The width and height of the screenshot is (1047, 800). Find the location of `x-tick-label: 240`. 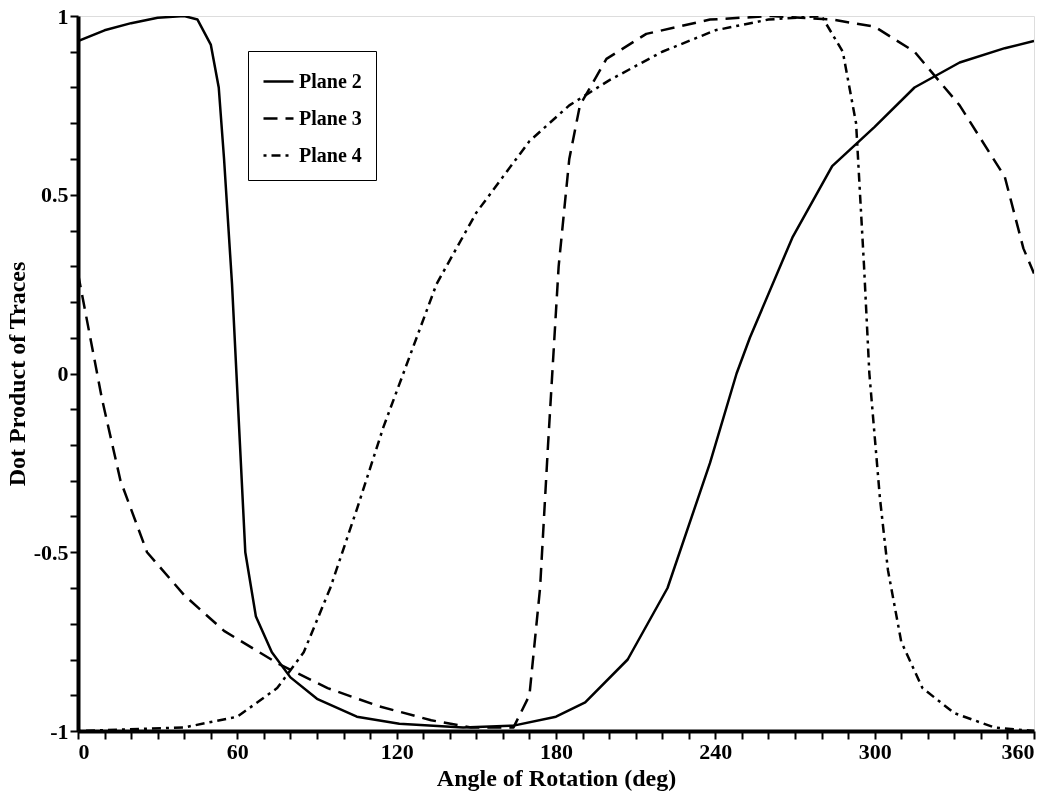

x-tick-label: 240 is located at coordinates (716, 751).